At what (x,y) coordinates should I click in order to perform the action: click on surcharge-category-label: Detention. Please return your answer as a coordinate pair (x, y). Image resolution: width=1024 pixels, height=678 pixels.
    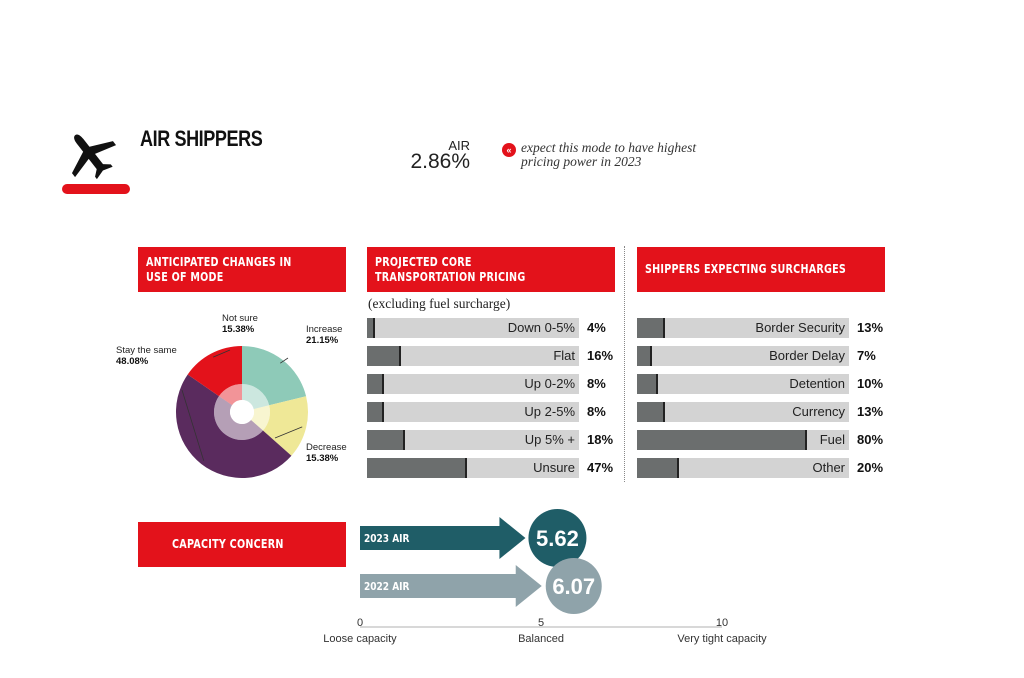
    Looking at the image, I should click on (817, 383).